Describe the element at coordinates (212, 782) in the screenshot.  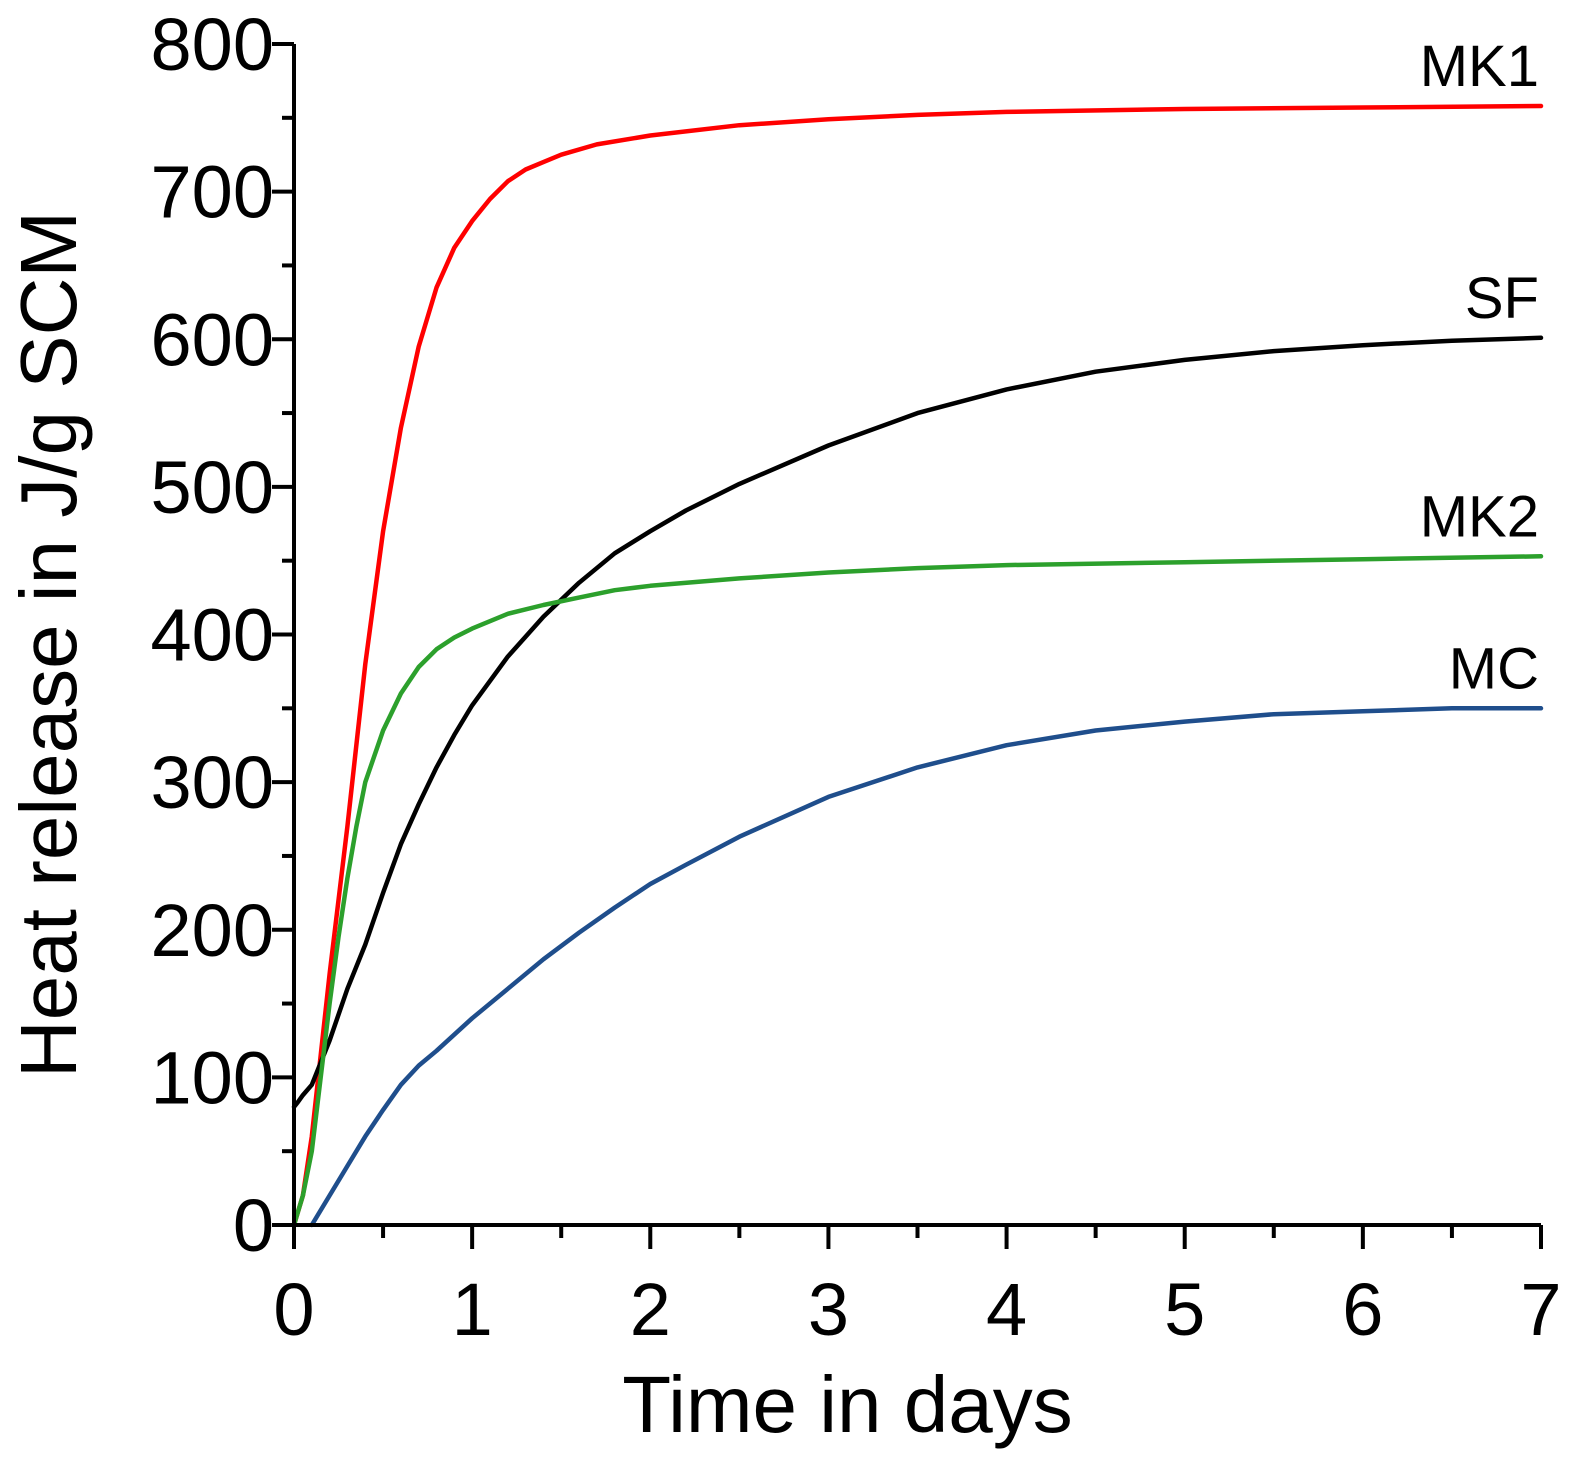
I see `y-tick-label: 300` at that location.